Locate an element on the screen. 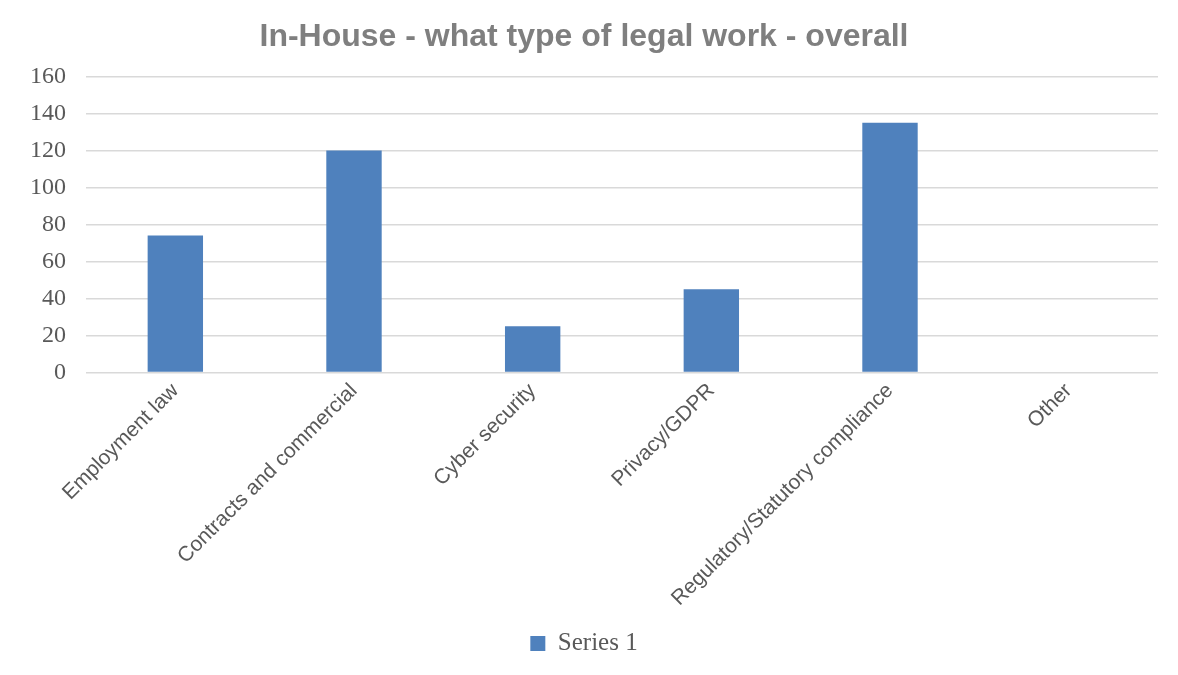 This screenshot has width=1178, height=675. y-tick-label: 160 is located at coordinates (48, 74).